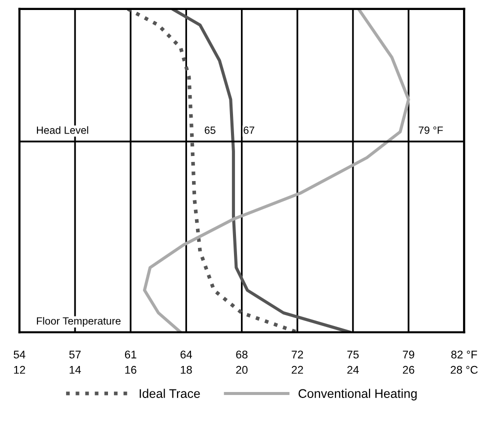 This screenshot has height=446, width=486. I want to click on x-tick-label: 22, so click(297, 370).